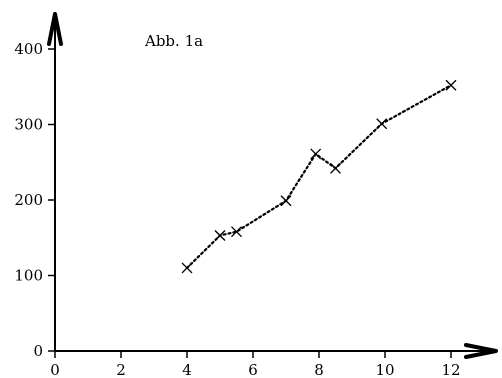  What do you see at coordinates (55, 29) in the screenshot?
I see `y-axis-arrow` at bounding box center [55, 29].